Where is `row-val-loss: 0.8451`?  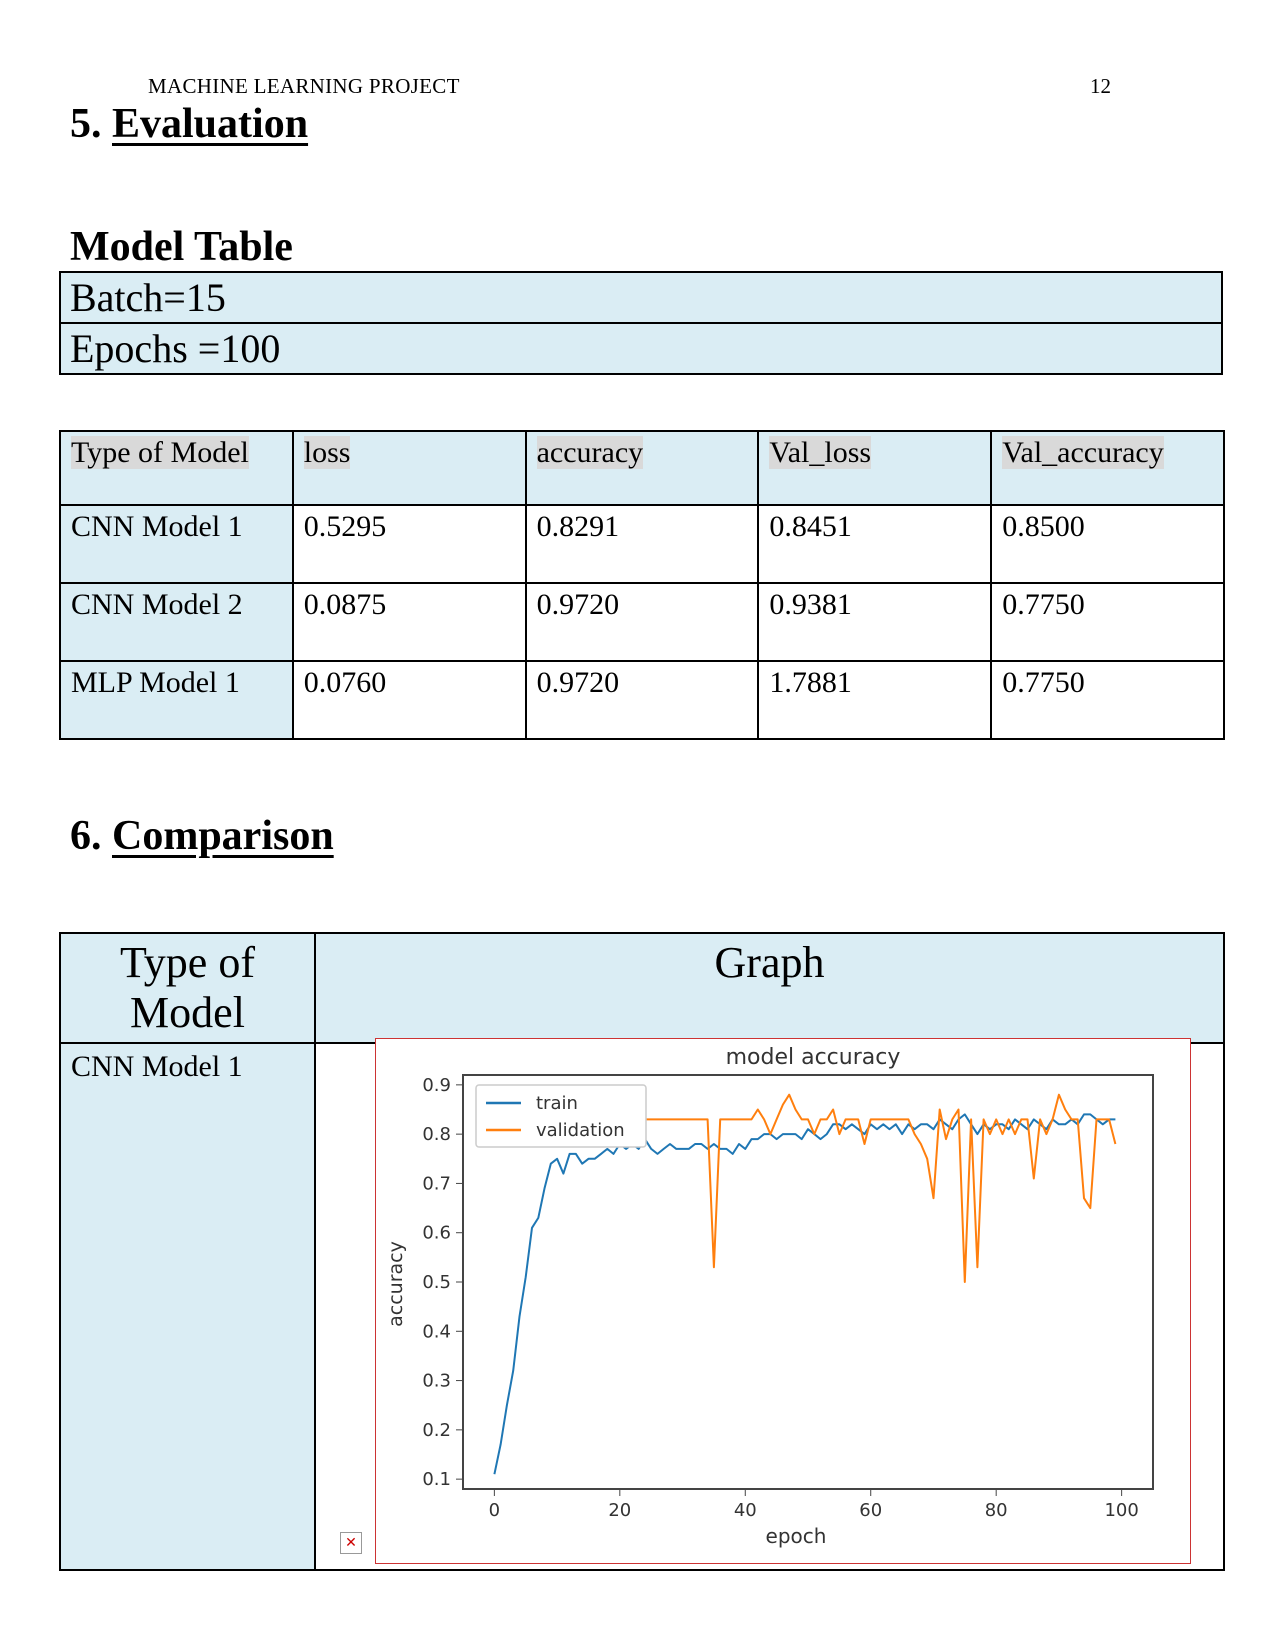
row-val-loss: 0.8451 is located at coordinates (875, 544).